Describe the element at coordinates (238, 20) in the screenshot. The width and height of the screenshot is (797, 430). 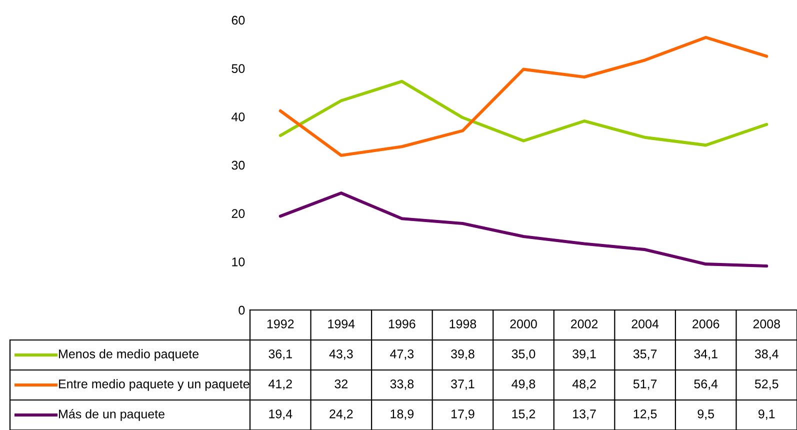
I see `y-tick-label: 60` at that location.